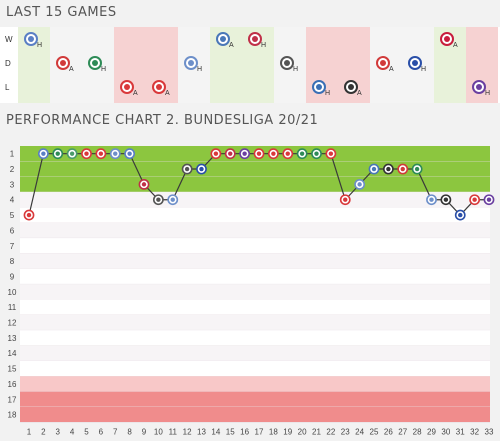 Image resolution: width=500 pixels, height=441 pixels. I want to click on row-label-d: D, so click(8, 63).